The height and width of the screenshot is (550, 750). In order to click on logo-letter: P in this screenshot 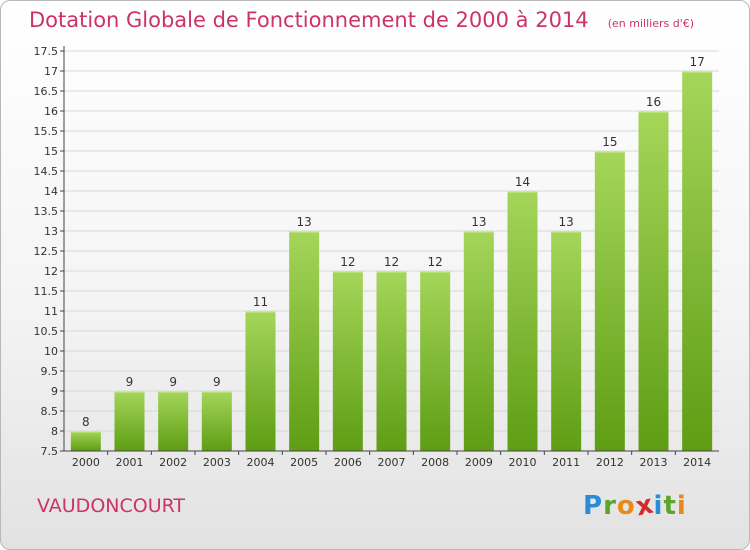, I will do `click(593, 506)`.